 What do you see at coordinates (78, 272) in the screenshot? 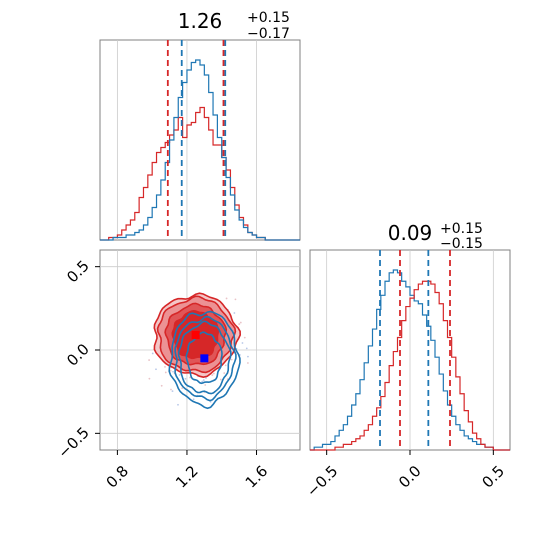
I see `y-tick-label: 0.5` at bounding box center [78, 272].